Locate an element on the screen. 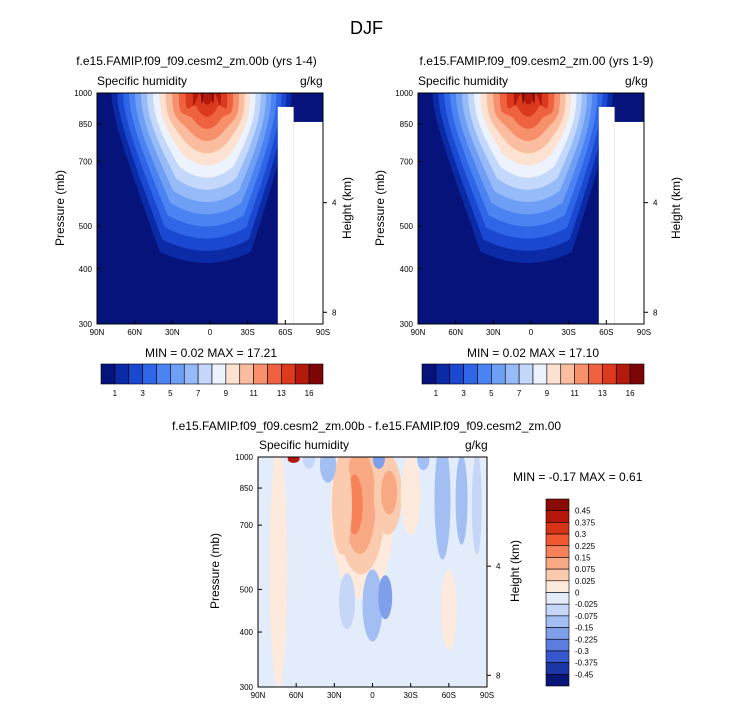 This screenshot has width=733, height=712. panel-1-min-max: MIN = 0.02 MAX = 17.21 is located at coordinates (211, 353).